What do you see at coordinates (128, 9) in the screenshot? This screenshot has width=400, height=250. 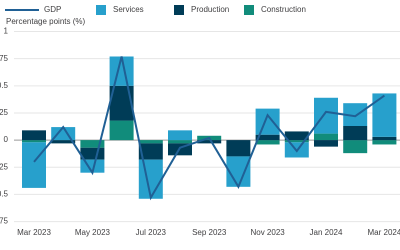 I see `legend-label: Services` at bounding box center [128, 9].